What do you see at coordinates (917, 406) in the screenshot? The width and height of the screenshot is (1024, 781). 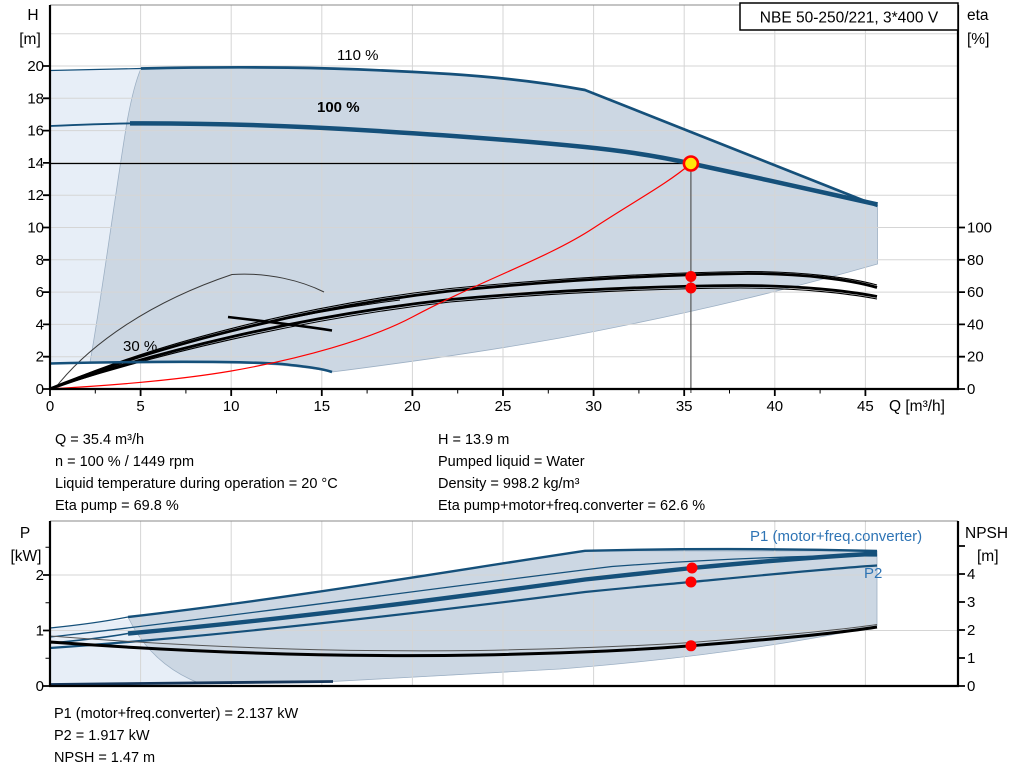 I see `q-axis-unit: Q [m³/h]` at bounding box center [917, 406].